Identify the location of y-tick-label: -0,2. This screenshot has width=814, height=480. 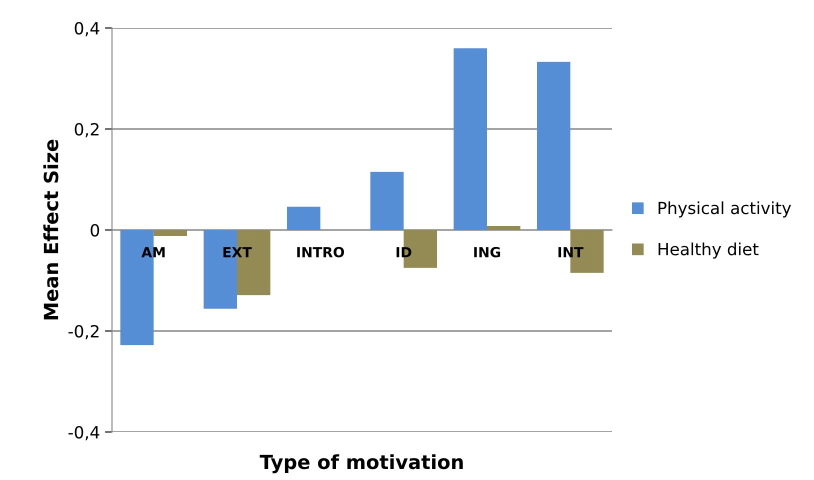
(83, 332).